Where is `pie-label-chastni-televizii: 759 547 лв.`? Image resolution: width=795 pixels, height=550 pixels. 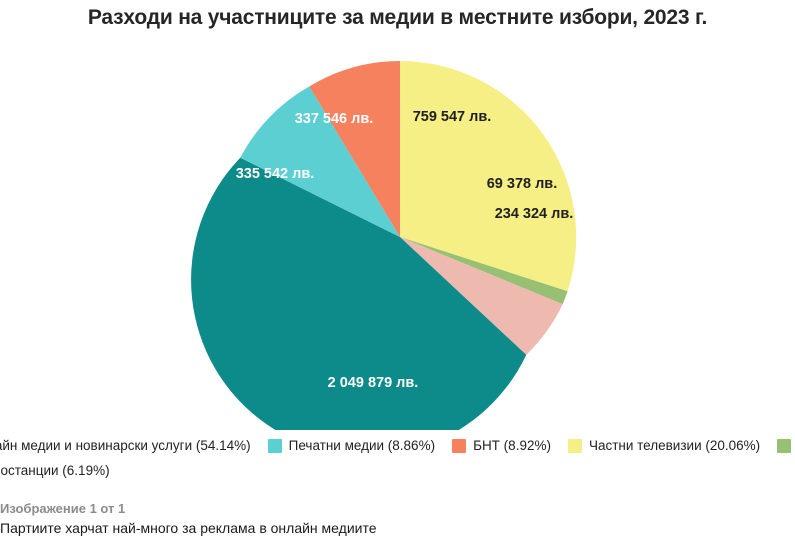
pie-label-chastni-televizii: 759 547 лв. is located at coordinates (452, 117).